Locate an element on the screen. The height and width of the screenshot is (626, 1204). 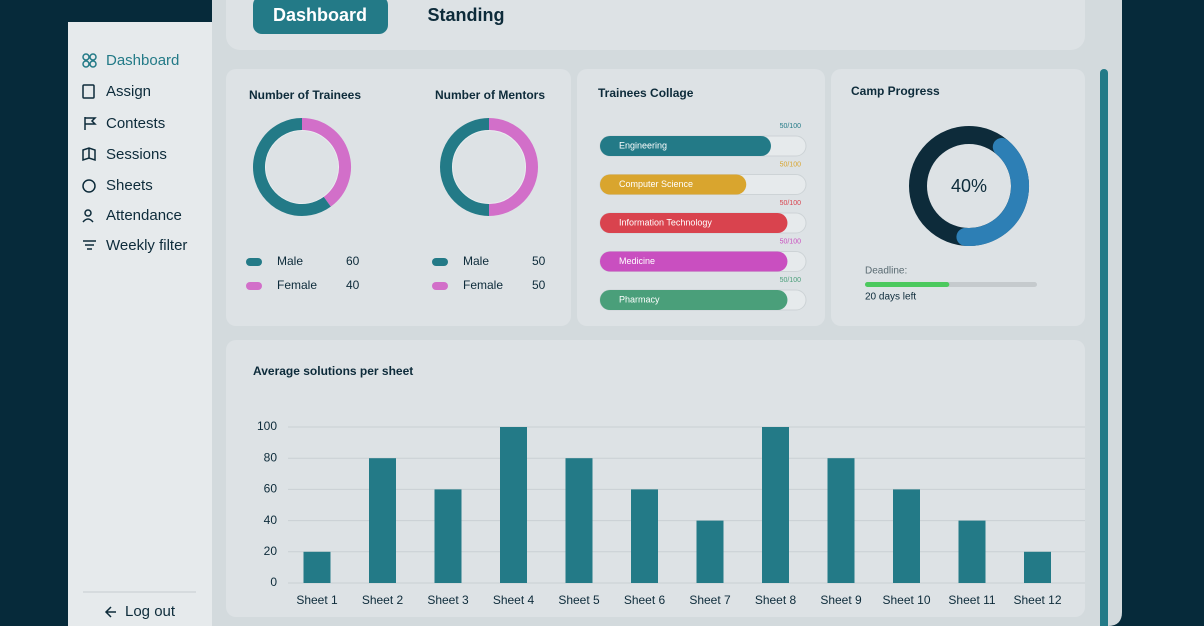
x-tick-label: Sheet 5 is located at coordinates (579, 600).